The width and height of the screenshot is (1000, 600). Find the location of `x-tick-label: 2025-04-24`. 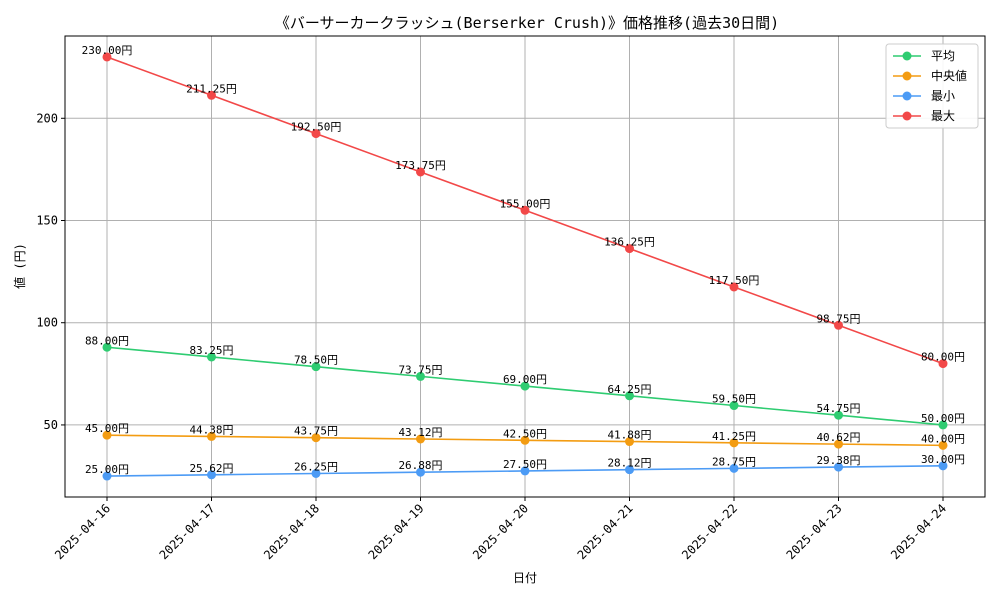

x-tick-label: 2025-04-24 is located at coordinates (918, 531).